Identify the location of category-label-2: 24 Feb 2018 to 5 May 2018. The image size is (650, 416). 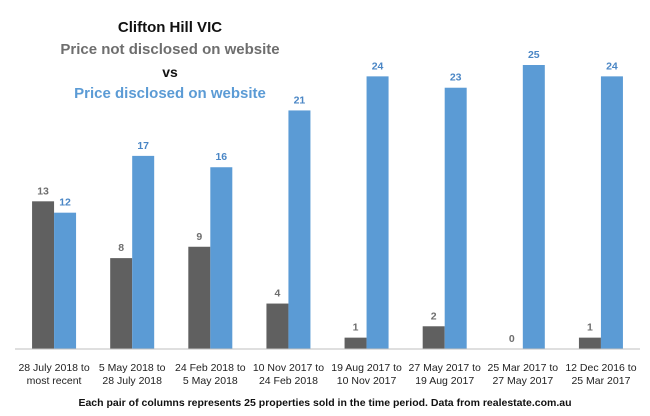
(210, 374).